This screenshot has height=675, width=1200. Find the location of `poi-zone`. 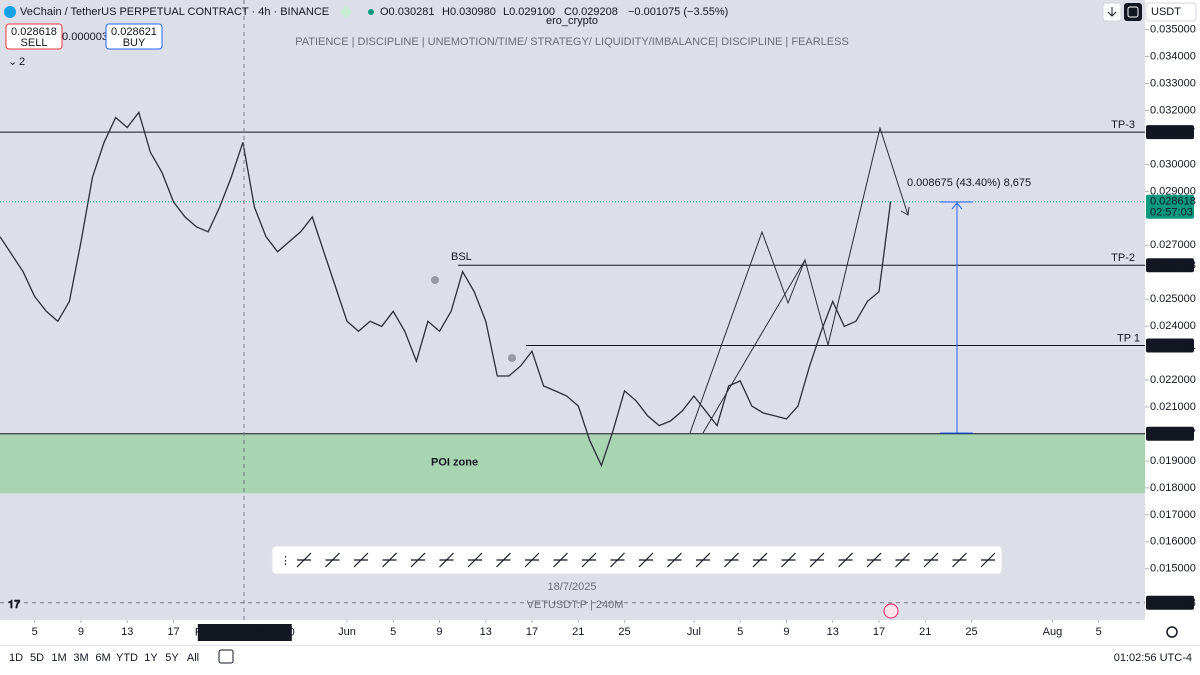

poi-zone is located at coordinates (572, 463).